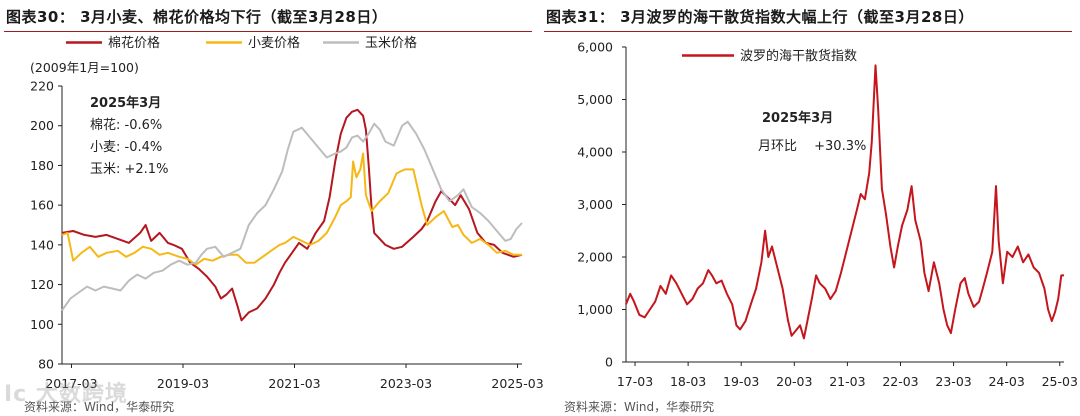 The width and height of the screenshot is (1080, 416). I want to click on annotation-line: 棉花: -0.6%, so click(126, 125).